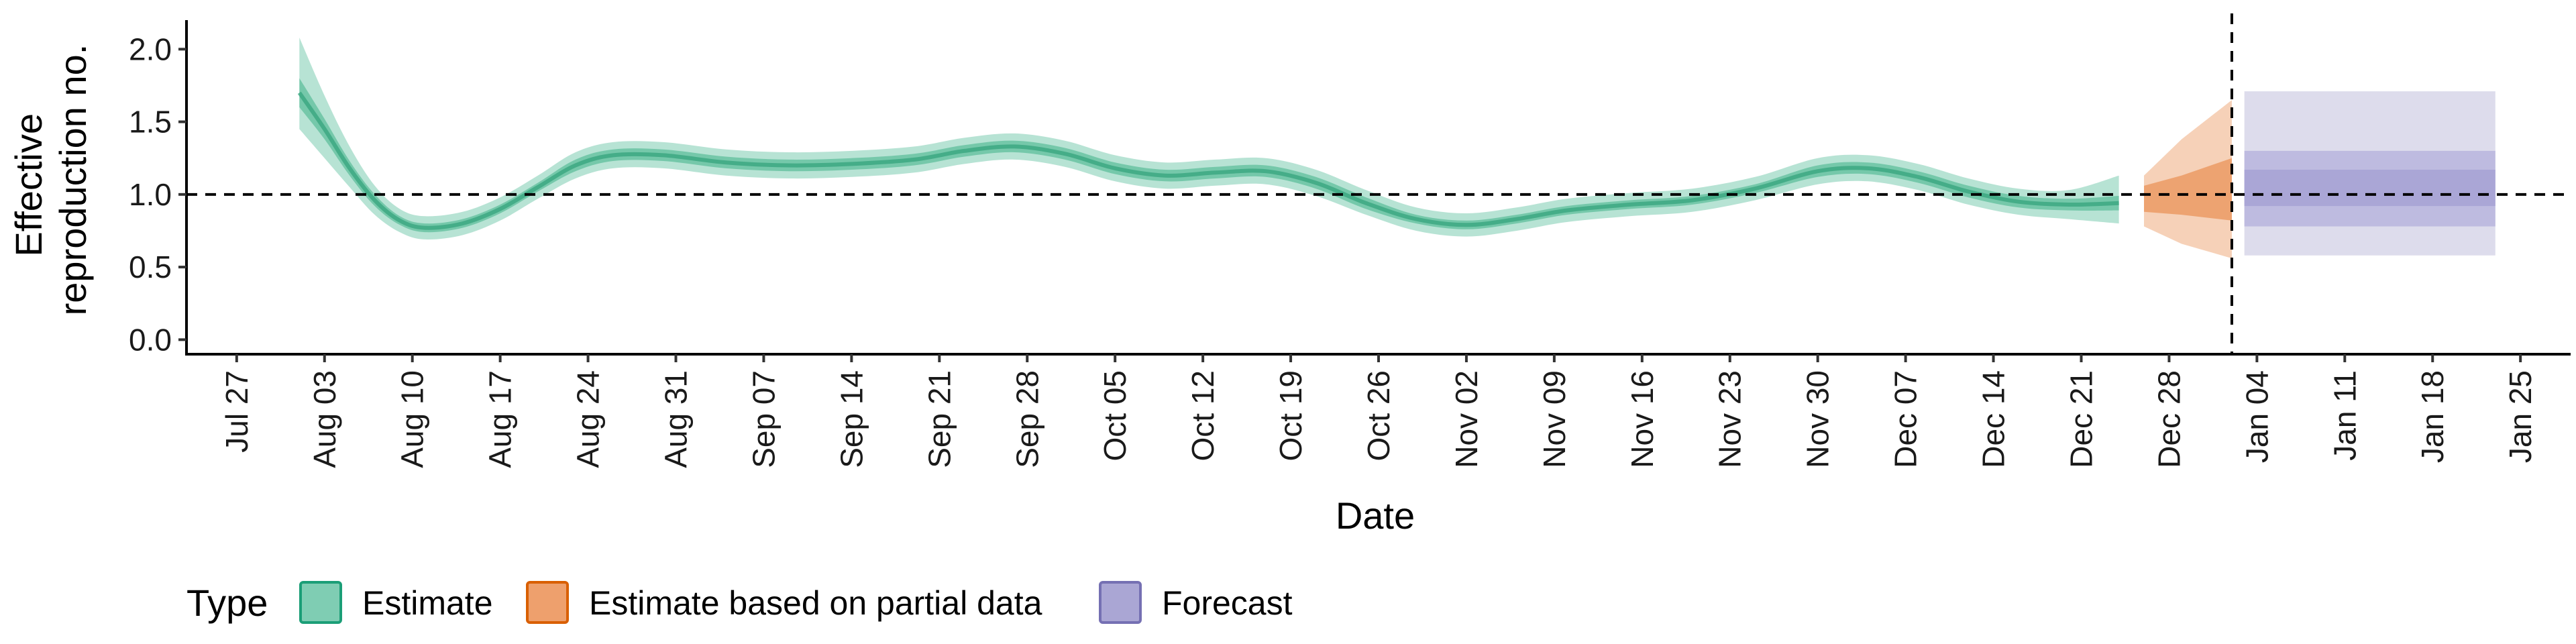 The image size is (2576, 644). What do you see at coordinates (320, 602) in the screenshot?
I see `legend-swatch-estimate` at bounding box center [320, 602].